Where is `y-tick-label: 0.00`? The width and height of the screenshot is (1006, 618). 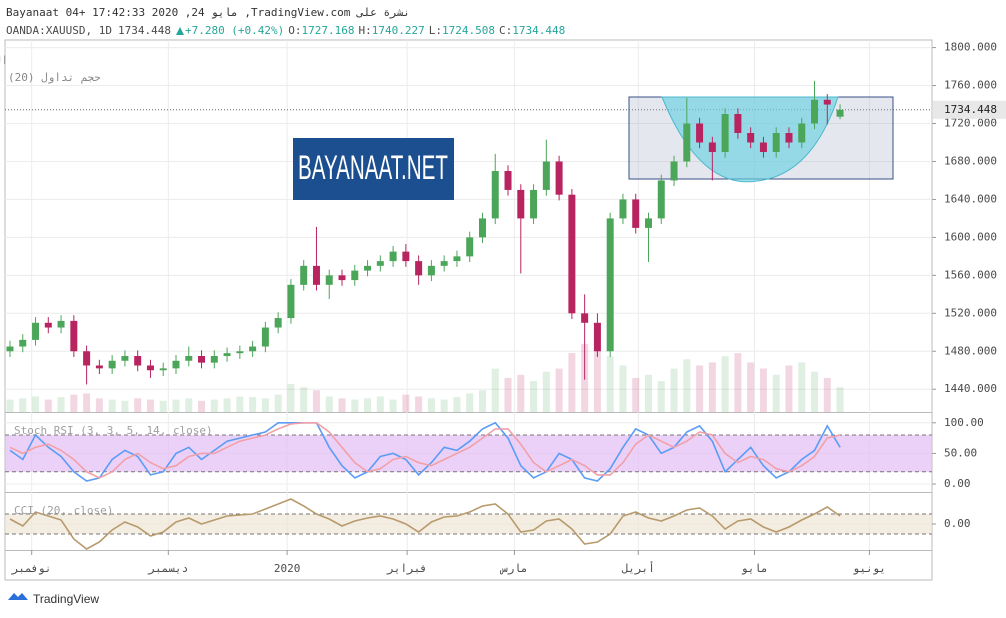 y-tick-label: 0.00 is located at coordinates (957, 483).